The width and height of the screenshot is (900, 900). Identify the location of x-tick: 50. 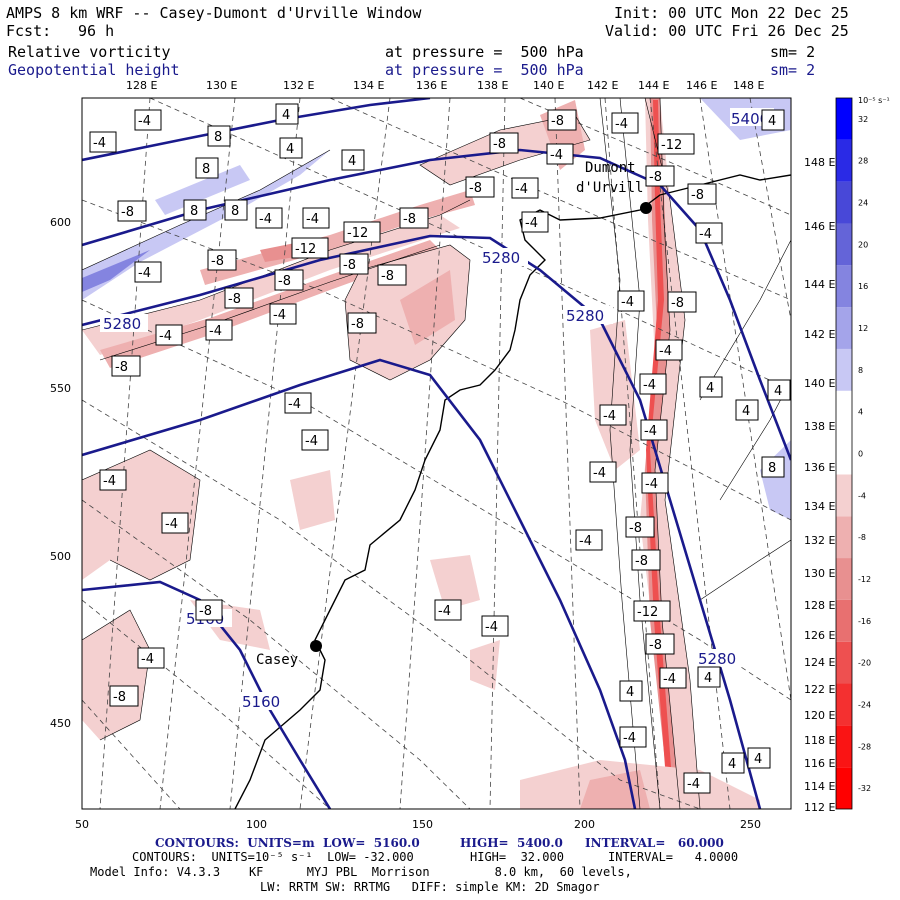
(82, 824).